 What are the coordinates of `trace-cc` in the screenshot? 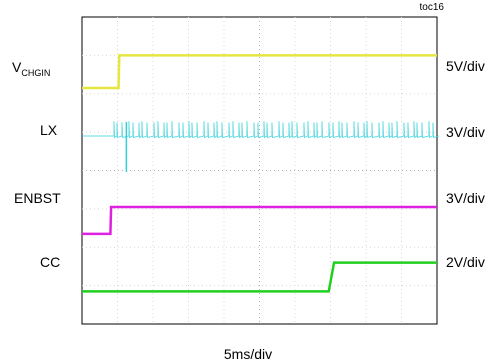 It's located at (259, 277).